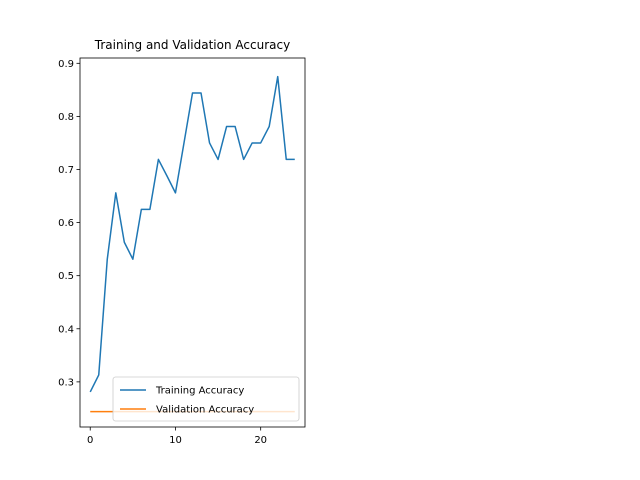 Image resolution: width=640 pixels, height=480 pixels. I want to click on y-tick-label: 0.3, so click(66, 382).